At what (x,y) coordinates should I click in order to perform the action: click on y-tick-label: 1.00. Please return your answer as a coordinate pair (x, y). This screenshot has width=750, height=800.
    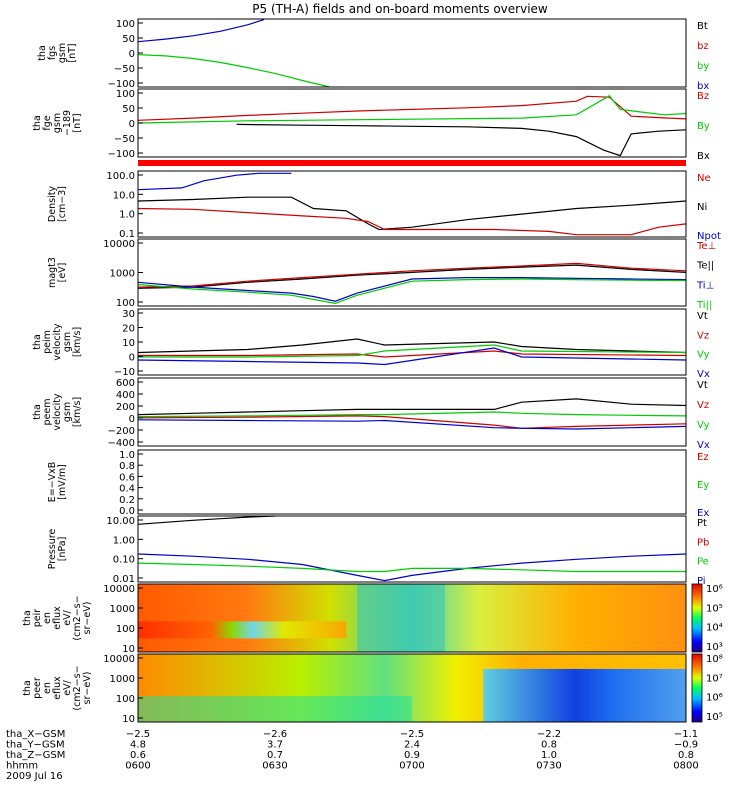
    Looking at the image, I should click on (124, 540).